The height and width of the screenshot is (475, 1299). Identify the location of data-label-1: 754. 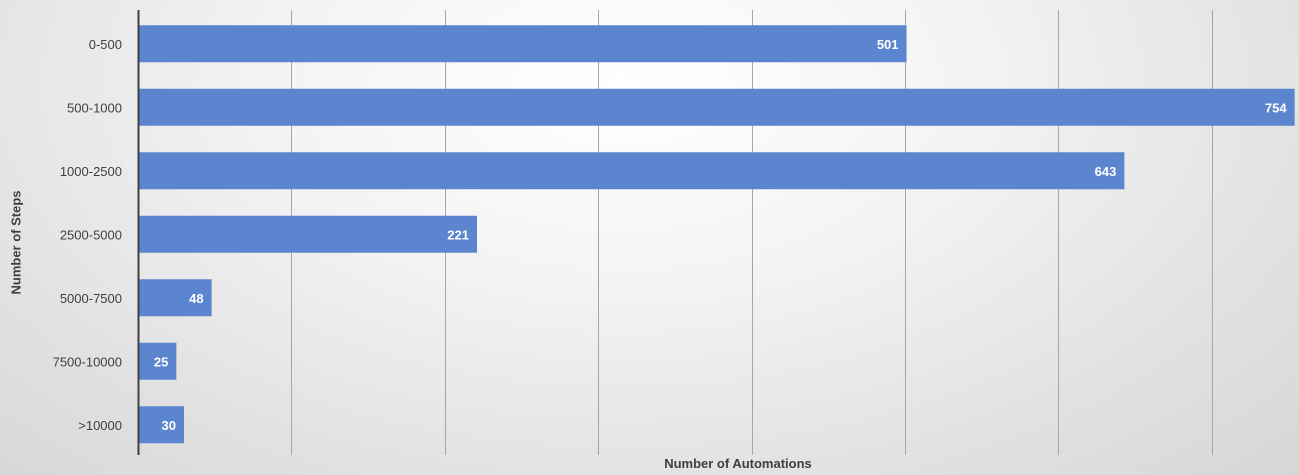
(1276, 107).